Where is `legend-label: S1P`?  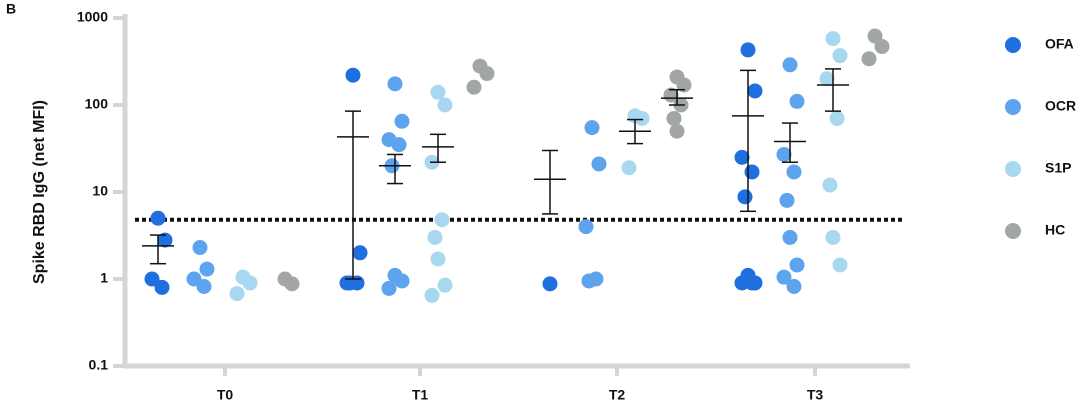 legend-label: S1P is located at coordinates (1058, 168).